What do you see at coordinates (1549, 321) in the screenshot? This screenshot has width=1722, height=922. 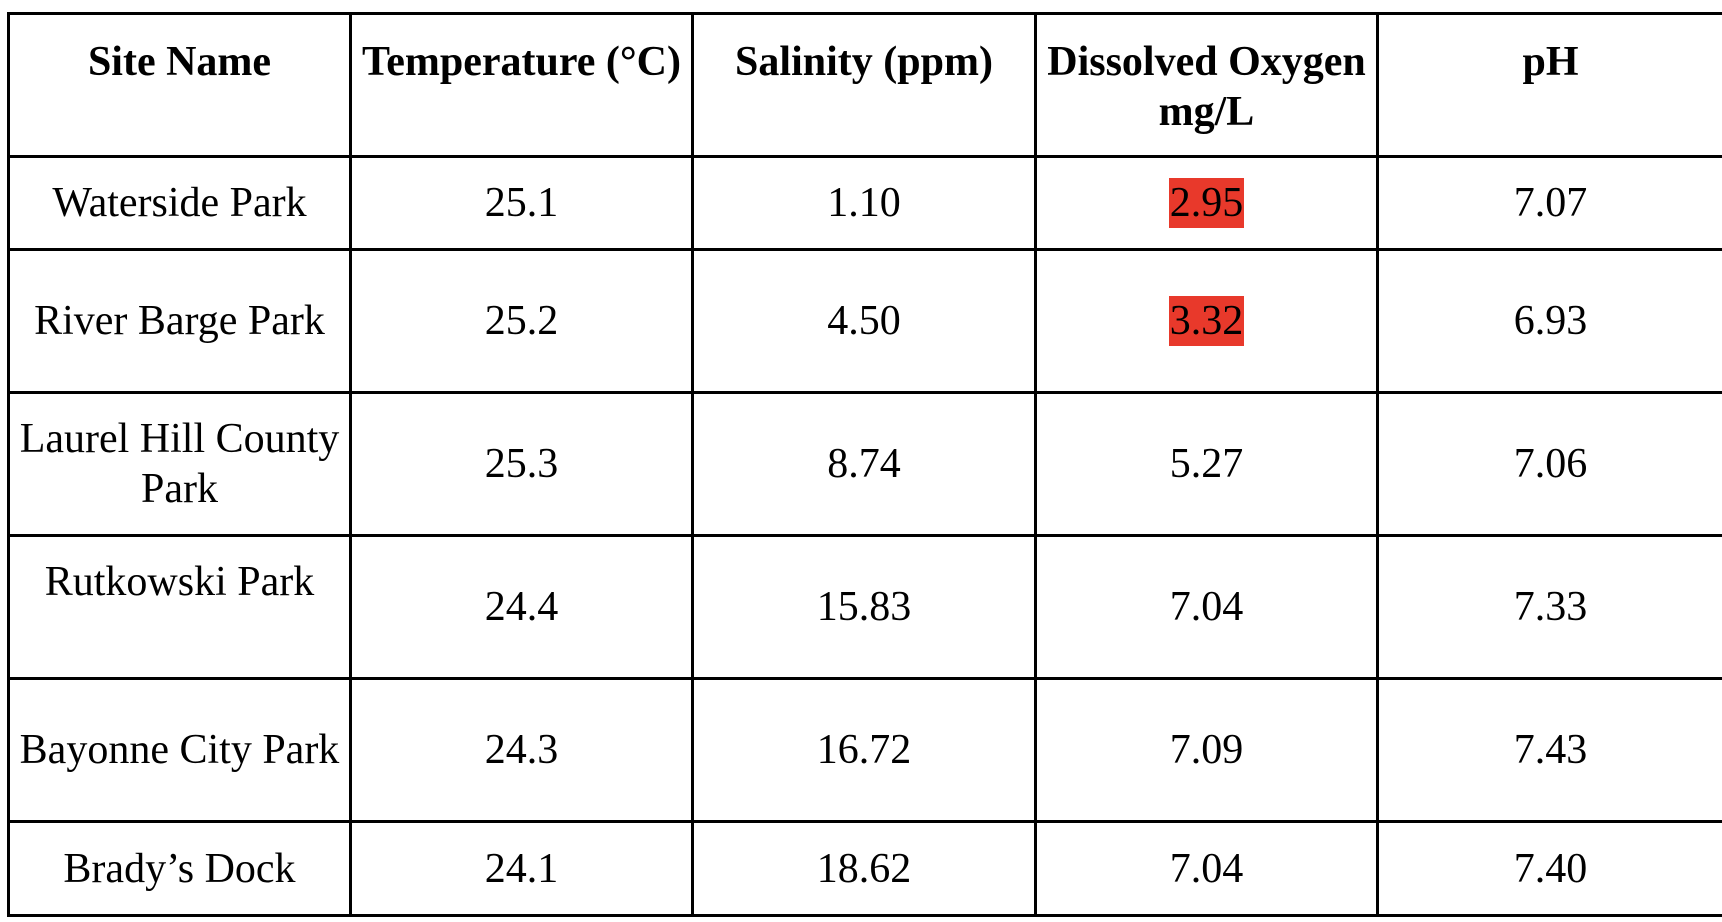 I see `cell-ph: 6.93` at bounding box center [1549, 321].